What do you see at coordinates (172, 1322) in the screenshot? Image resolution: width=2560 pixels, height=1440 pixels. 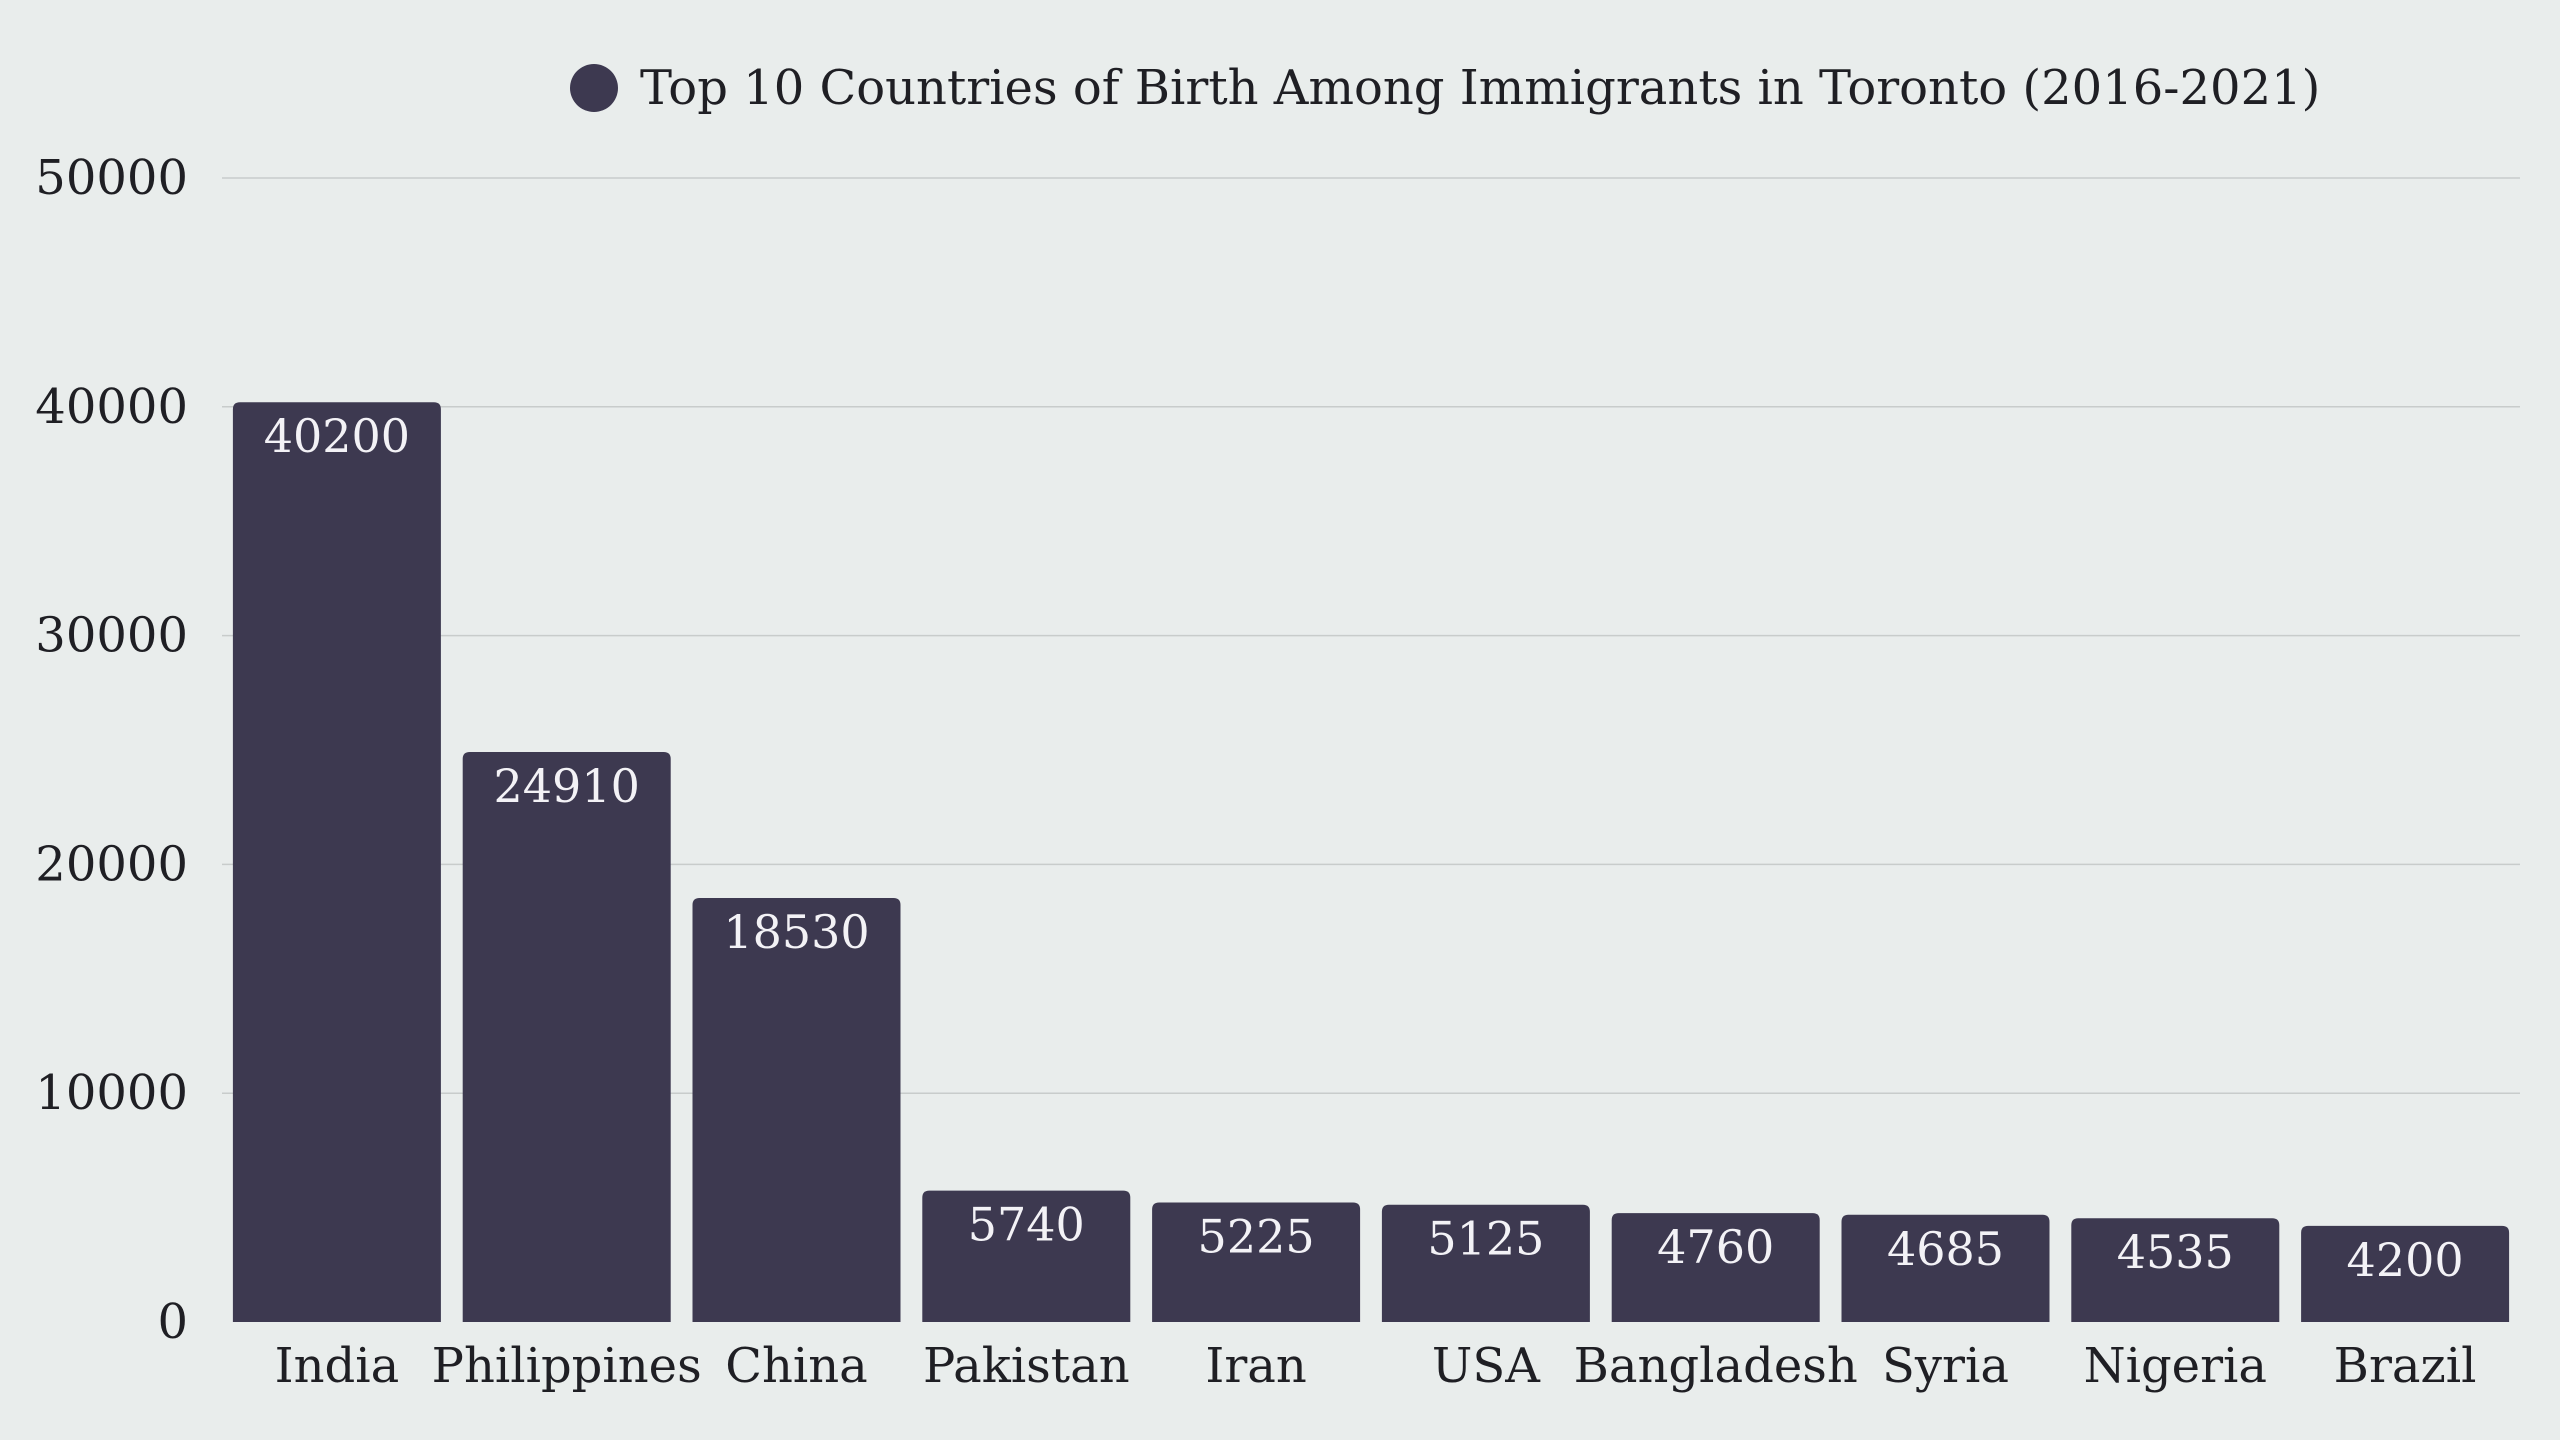 I see `y-tick-label: 0` at bounding box center [172, 1322].